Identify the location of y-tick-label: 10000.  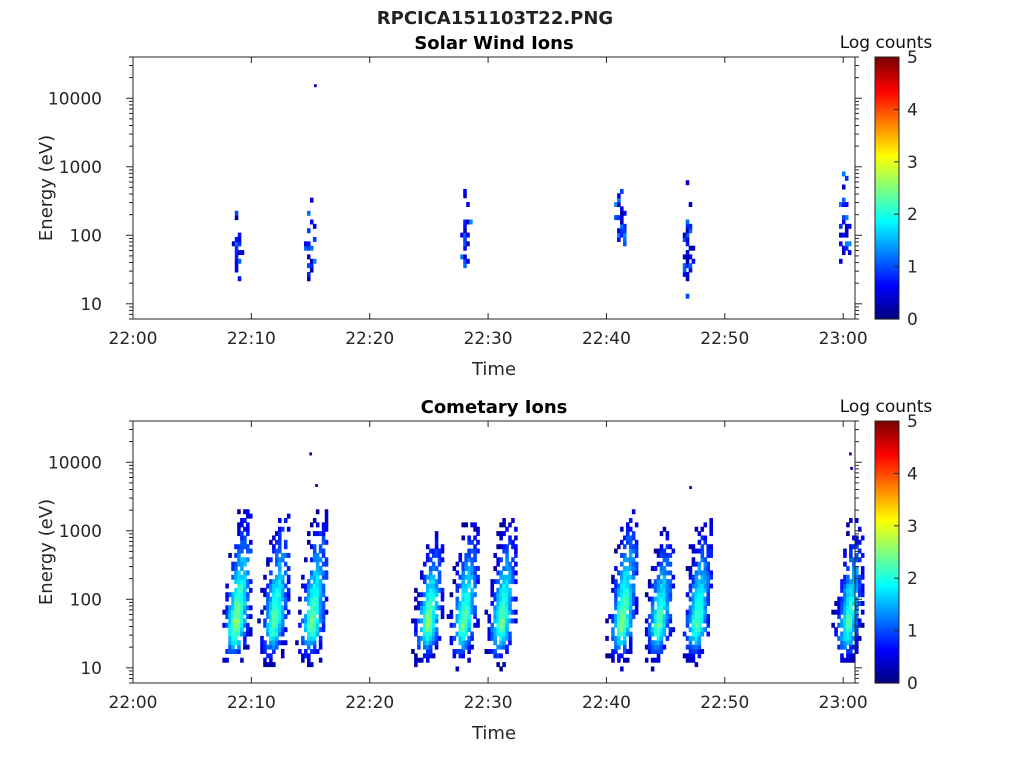
(75, 99).